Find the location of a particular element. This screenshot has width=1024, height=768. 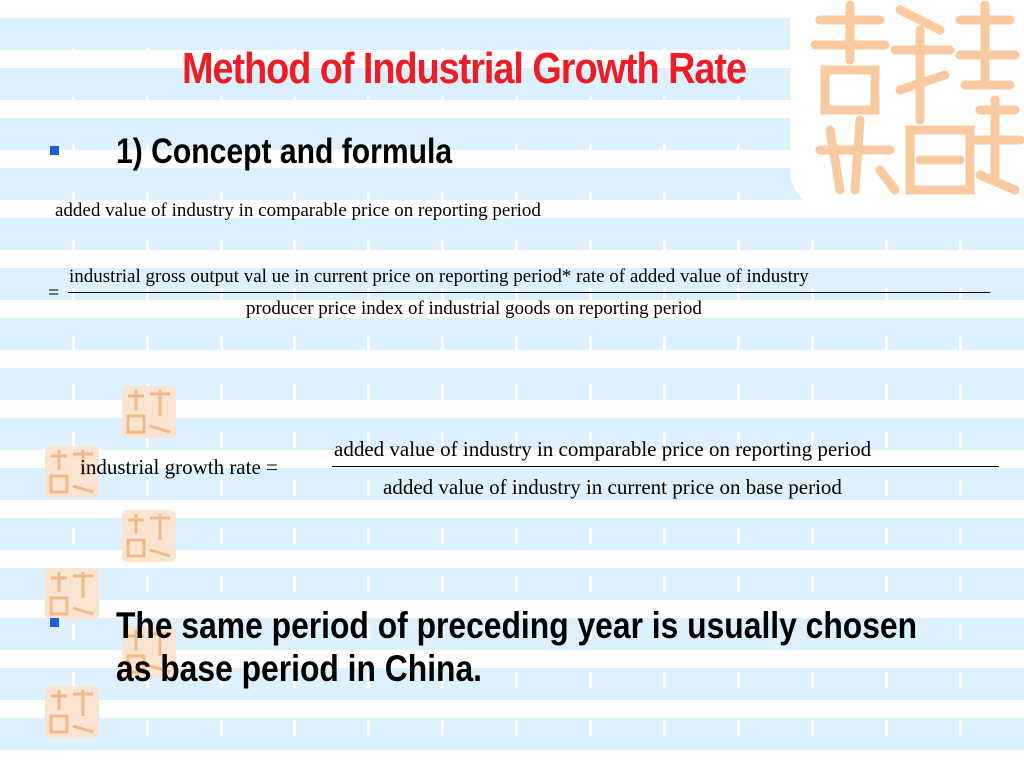

slide-title: Method of Industrial Growth Rate is located at coordinates (464, 68).